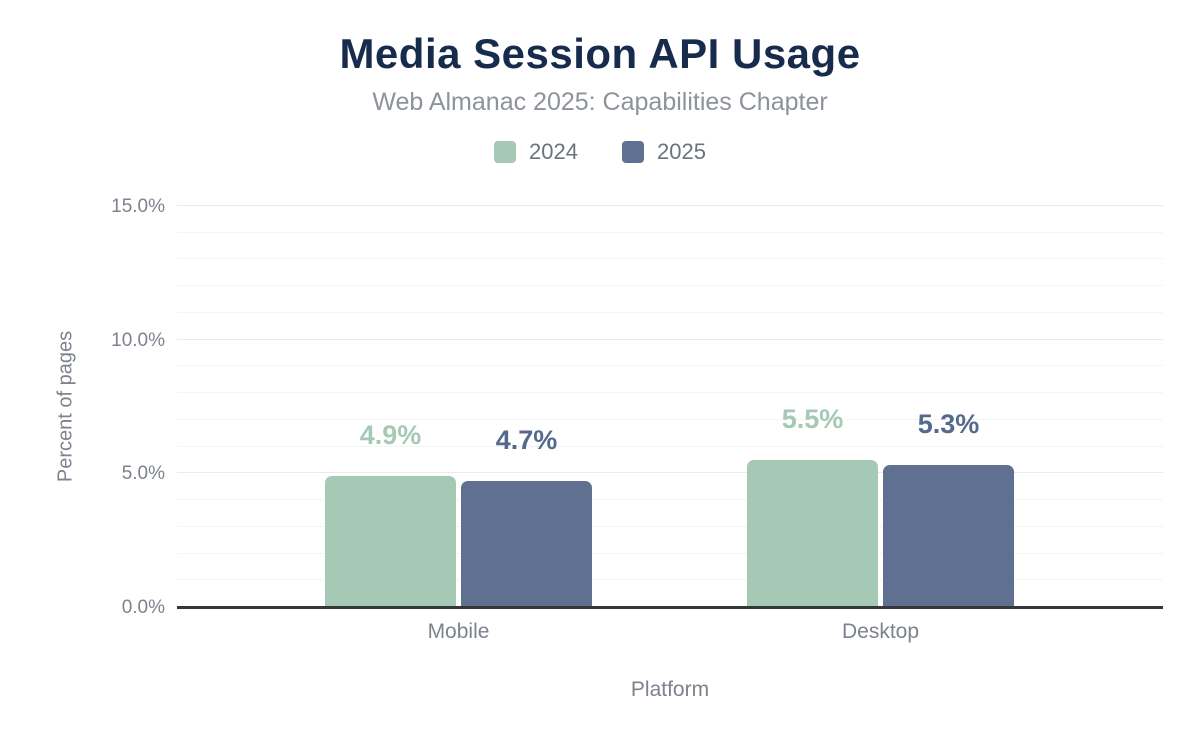 The image size is (1200, 742). Describe the element at coordinates (390, 541) in the screenshot. I see `bar-2024-mobile` at that location.